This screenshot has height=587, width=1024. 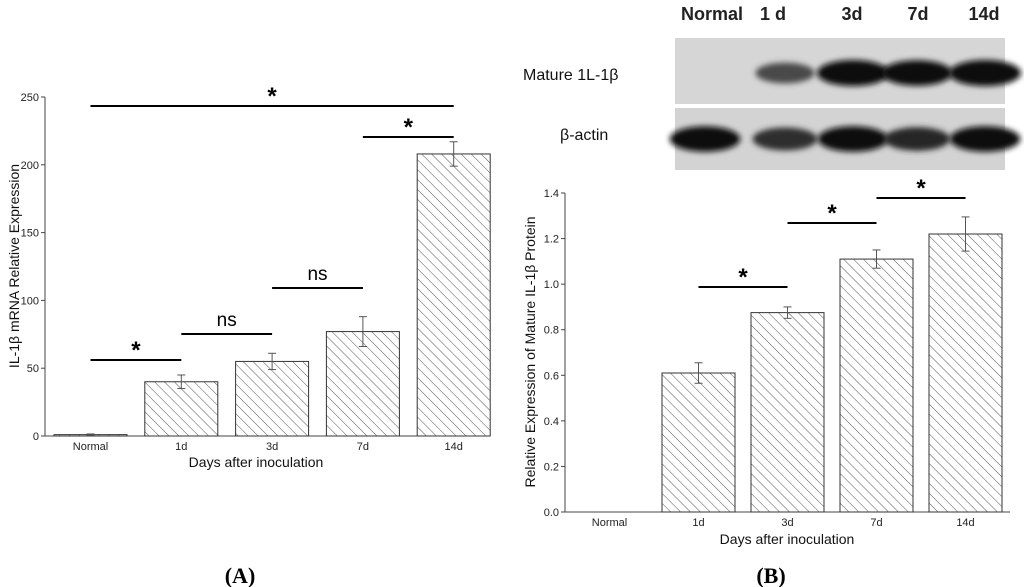 I want to click on blot-band-row0-lane3, so click(x=917, y=73).